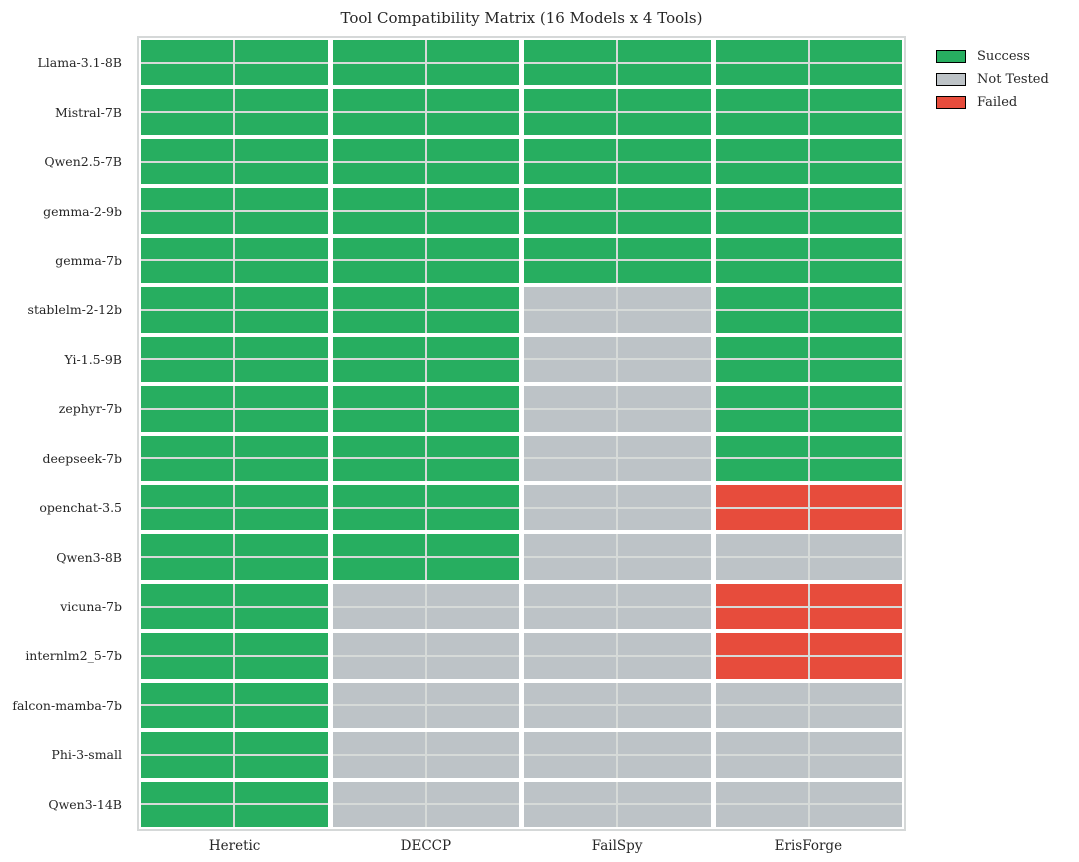 The width and height of the screenshot is (1079, 862). I want to click on row-label-Qwen3-14B: Qwen3-14B, so click(85, 804).